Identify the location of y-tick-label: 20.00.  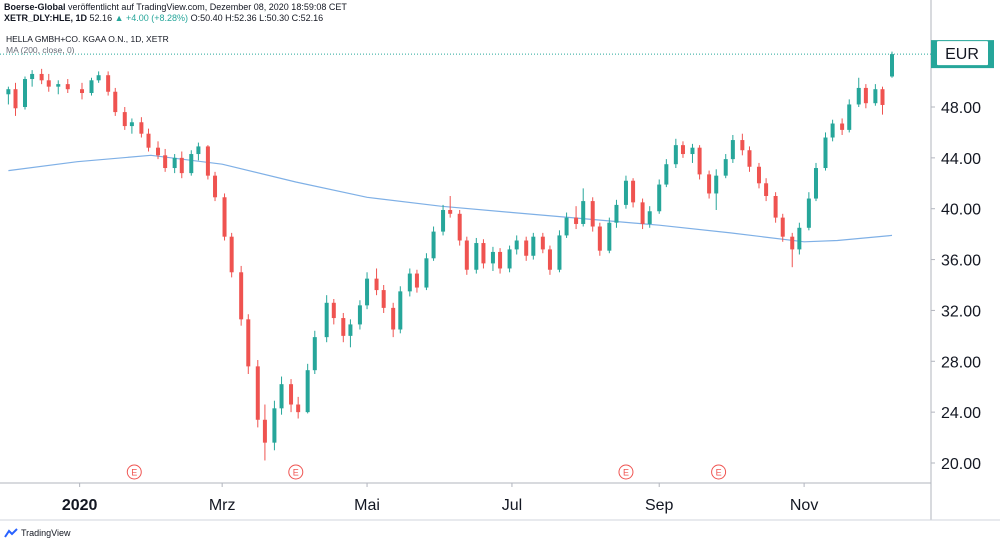
(961, 464).